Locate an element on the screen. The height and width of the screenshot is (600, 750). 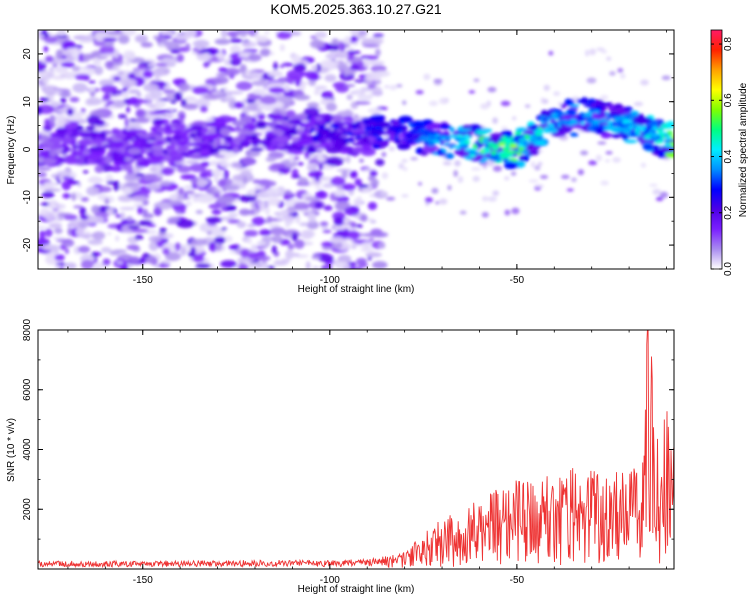
y-tick-label: 2000 is located at coordinates (27, 509).